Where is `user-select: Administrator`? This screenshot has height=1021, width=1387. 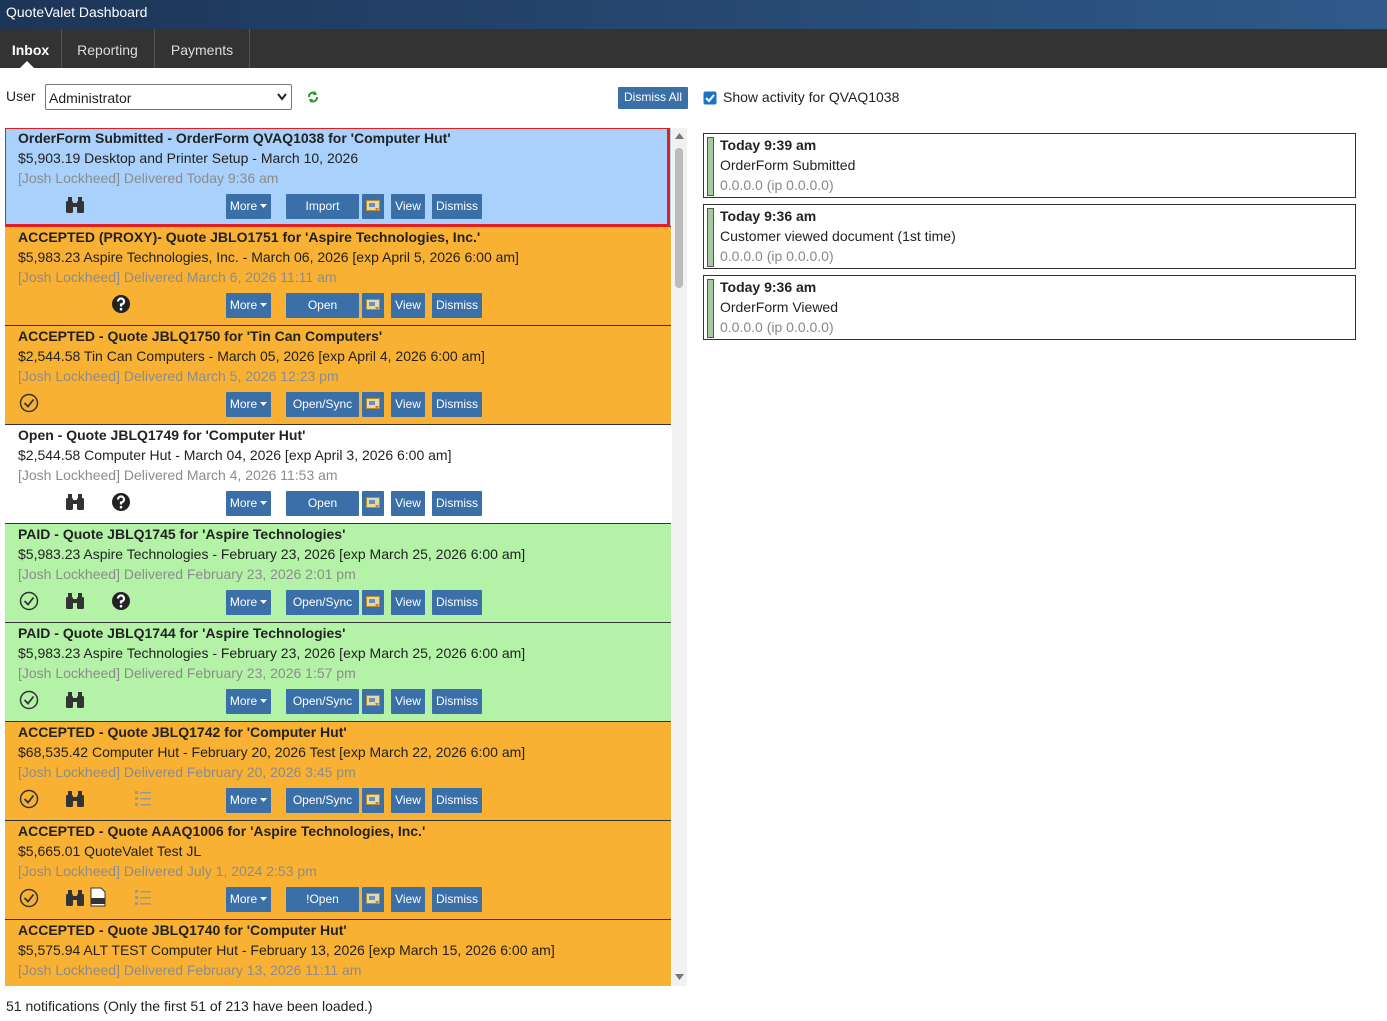 user-select: Administrator is located at coordinates (168, 97).